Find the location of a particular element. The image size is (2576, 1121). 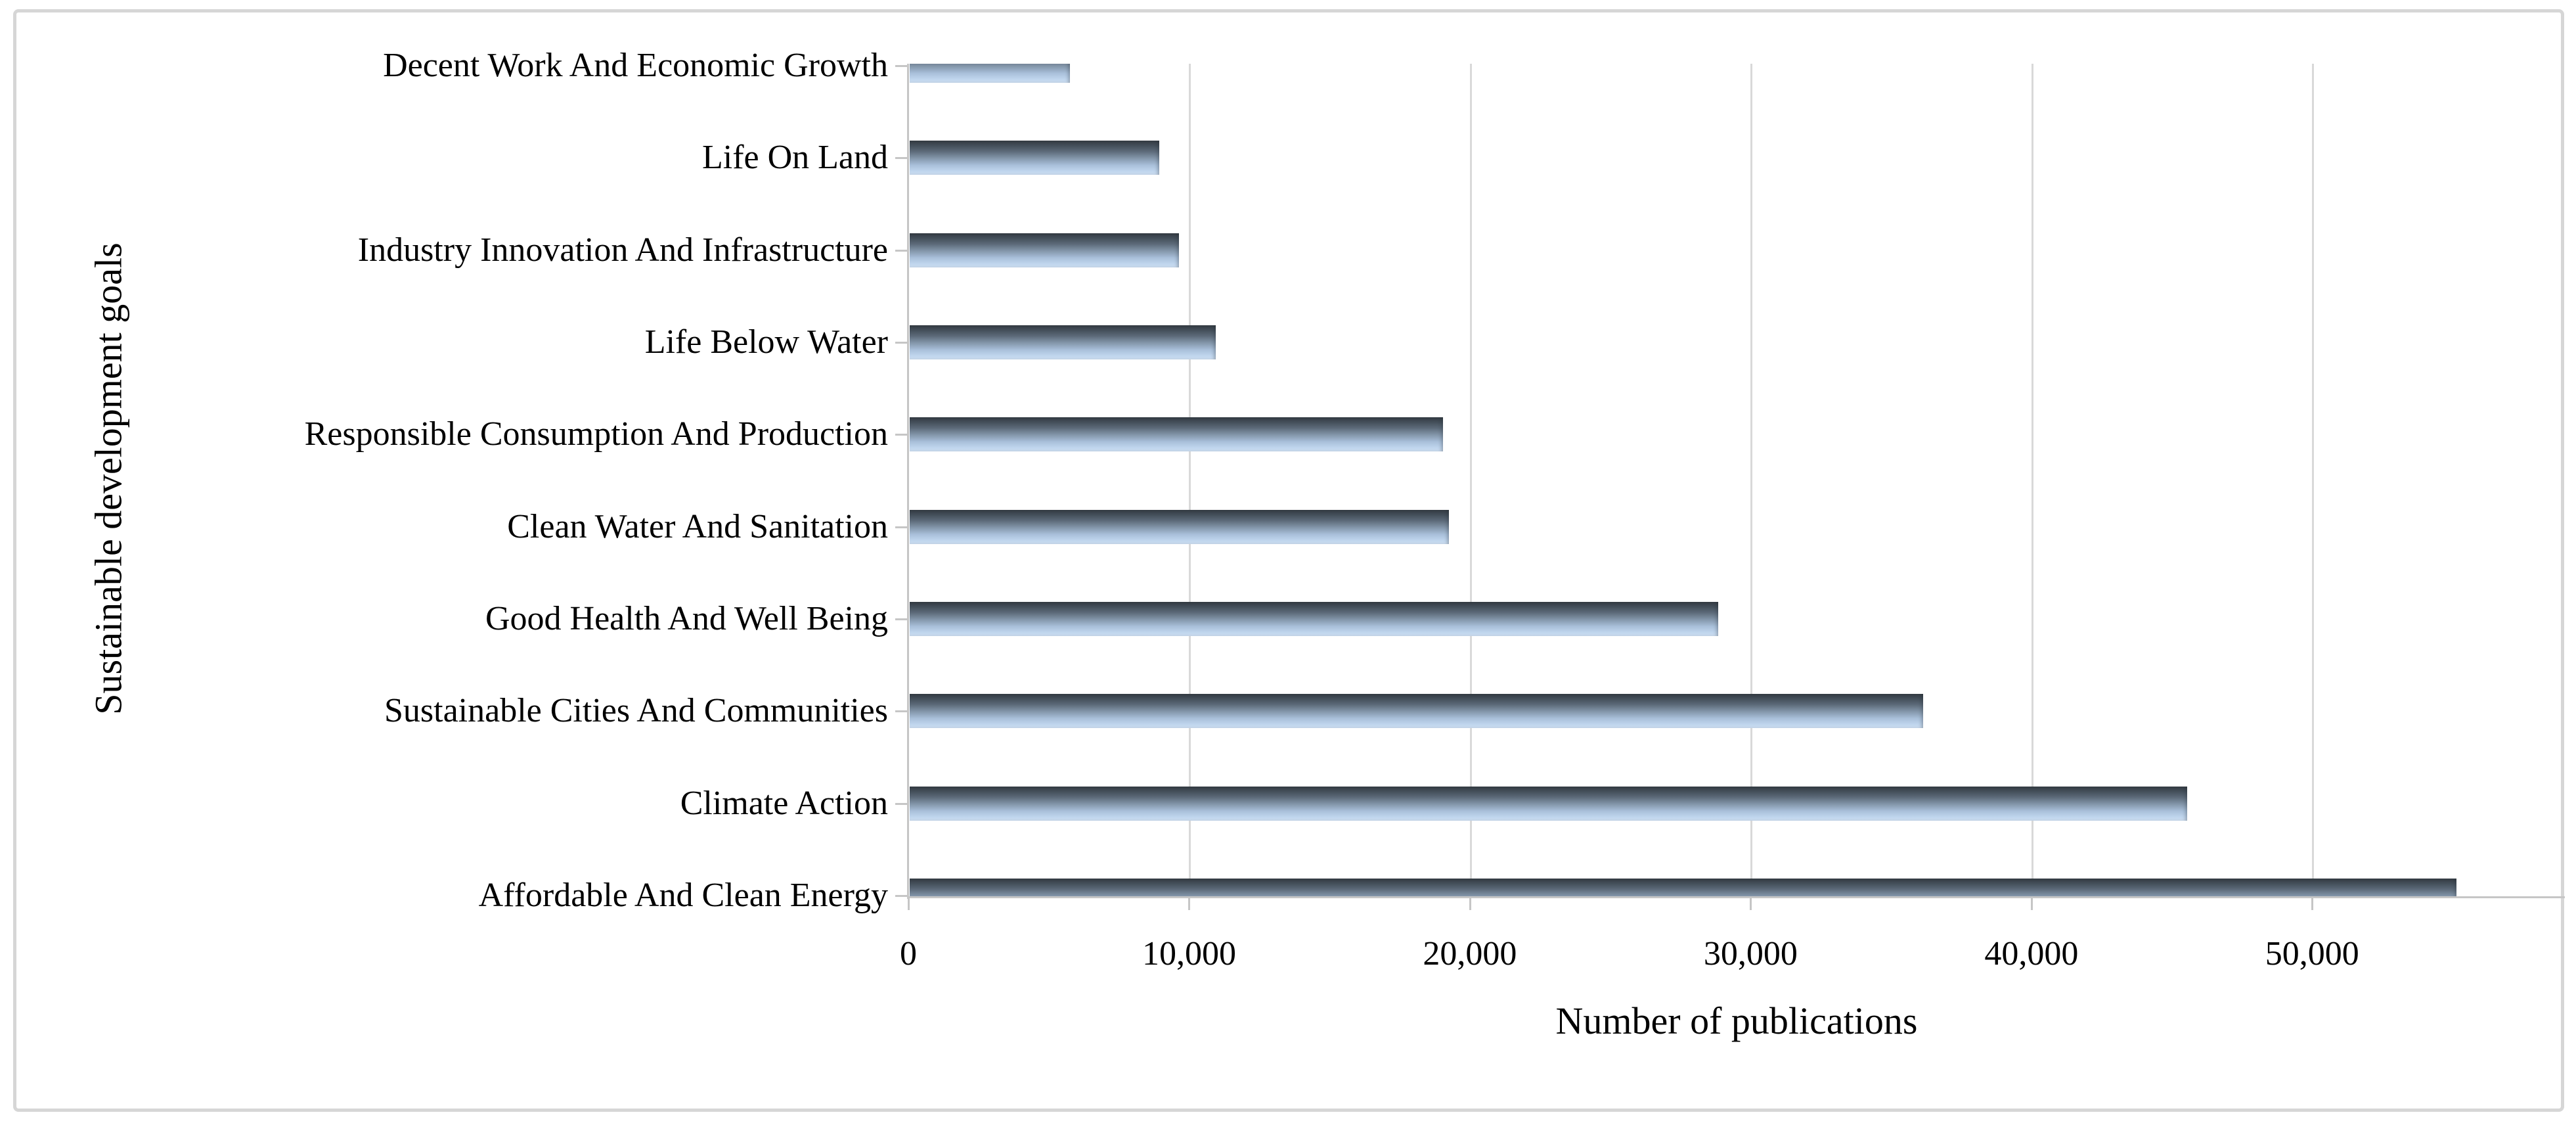

x-axis-title: Number of publications is located at coordinates (1736, 1020).